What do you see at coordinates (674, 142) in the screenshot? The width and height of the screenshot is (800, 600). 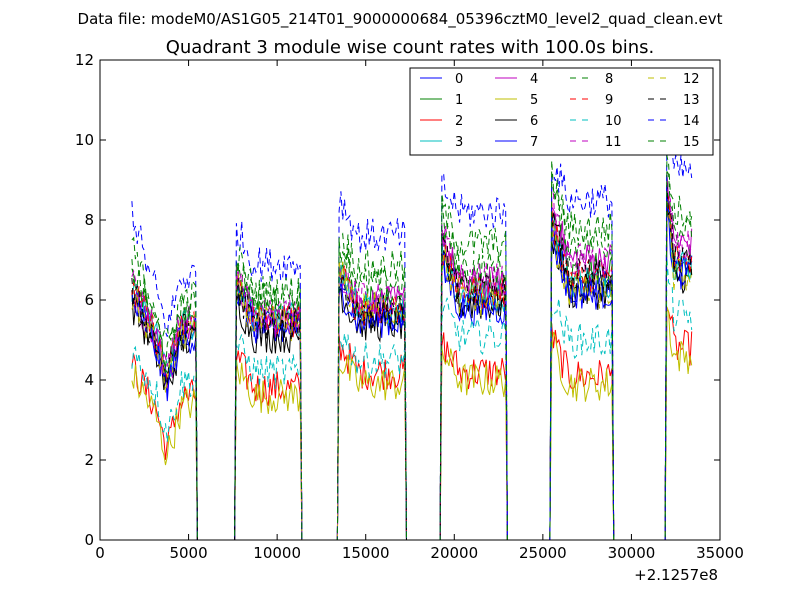 I see `legend-entry-15: 15` at bounding box center [674, 142].